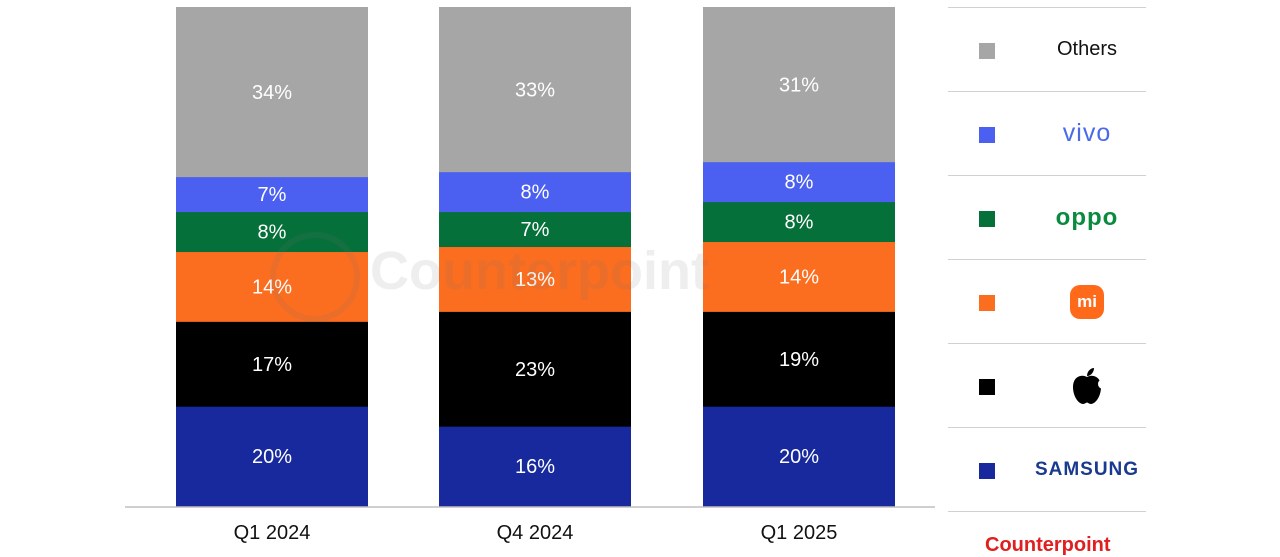 This screenshot has height=557, width=1280. What do you see at coordinates (1087, 49) in the screenshot?
I see `legend-label-others: Others` at bounding box center [1087, 49].